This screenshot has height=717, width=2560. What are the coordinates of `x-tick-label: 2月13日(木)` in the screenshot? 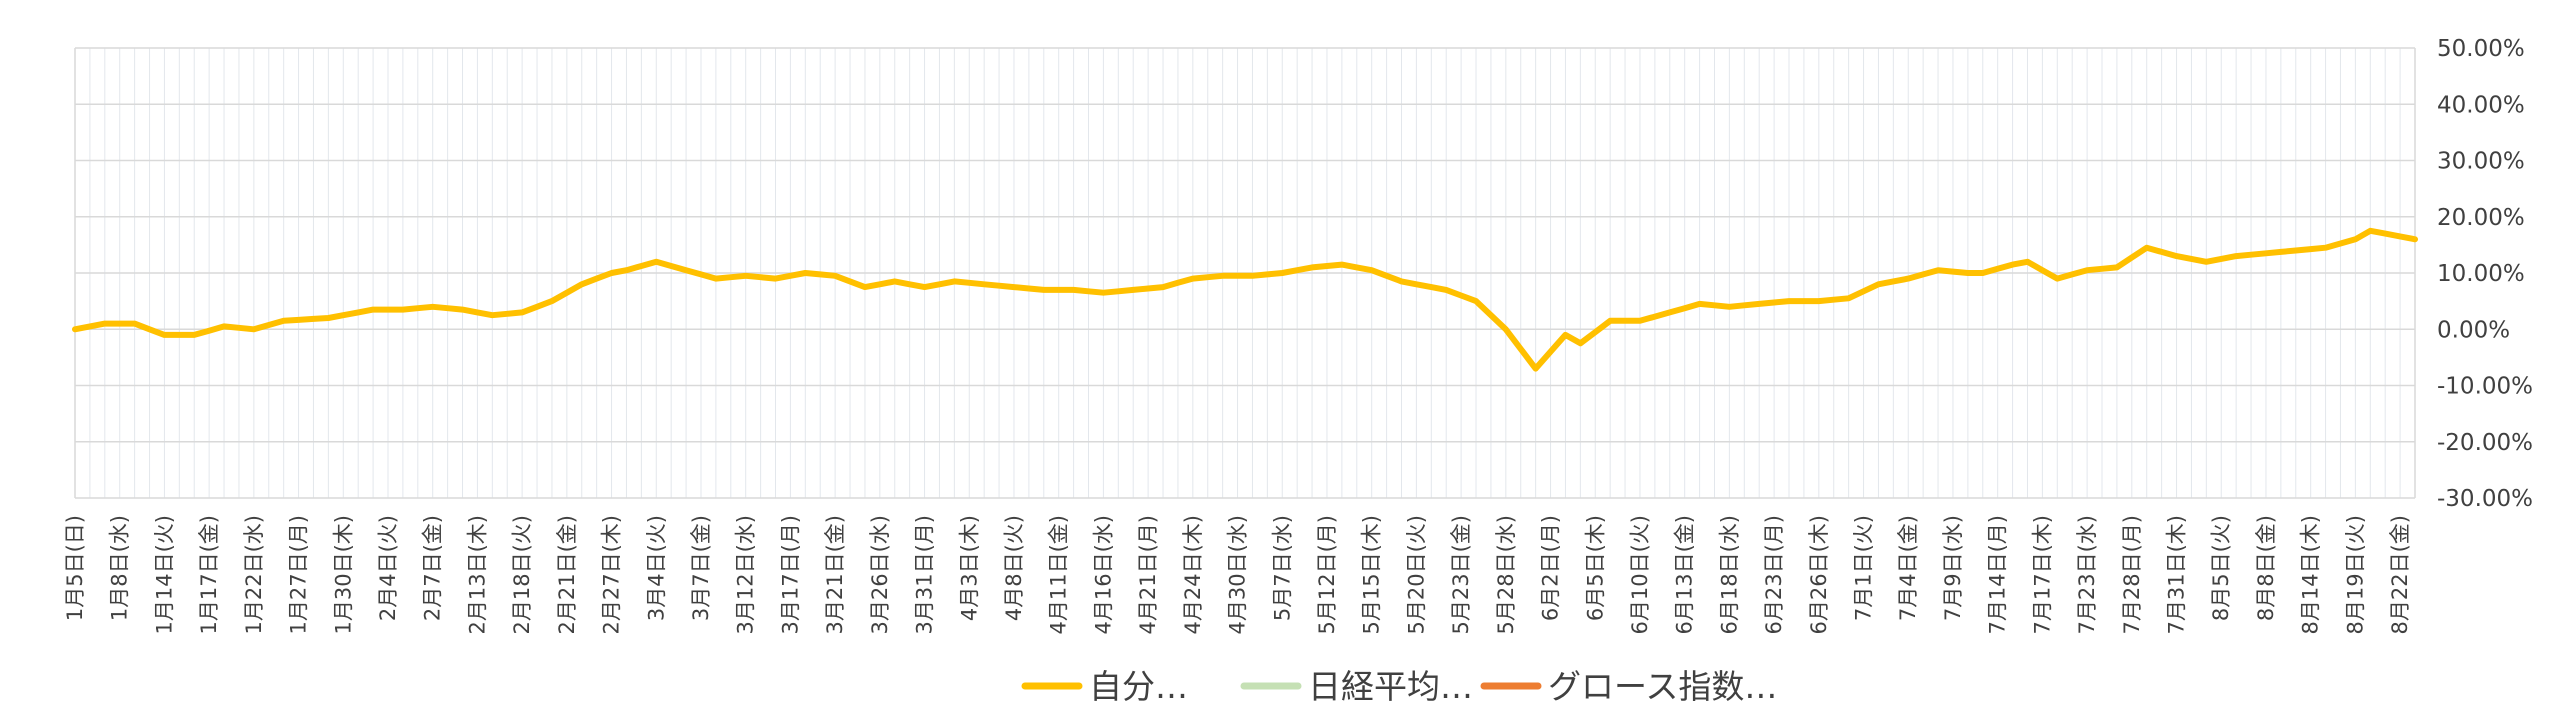 It's located at (477, 574).